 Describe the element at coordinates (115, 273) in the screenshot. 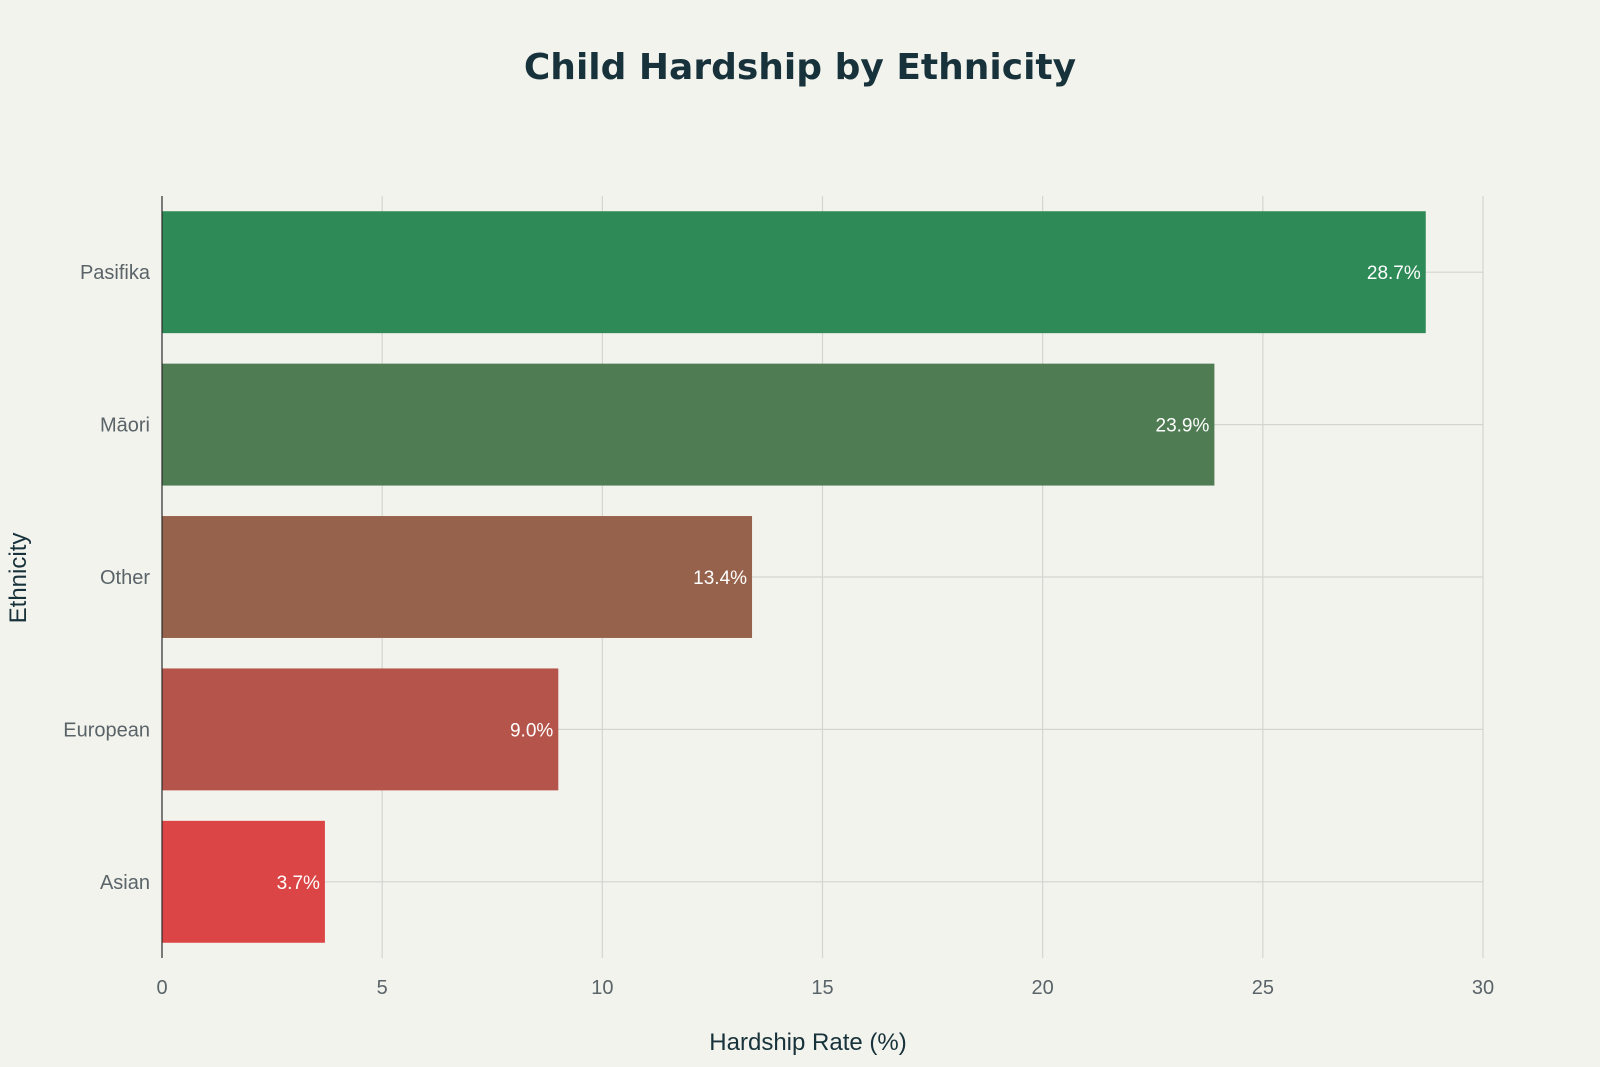

I see `y-tick-label: Pasifika` at that location.